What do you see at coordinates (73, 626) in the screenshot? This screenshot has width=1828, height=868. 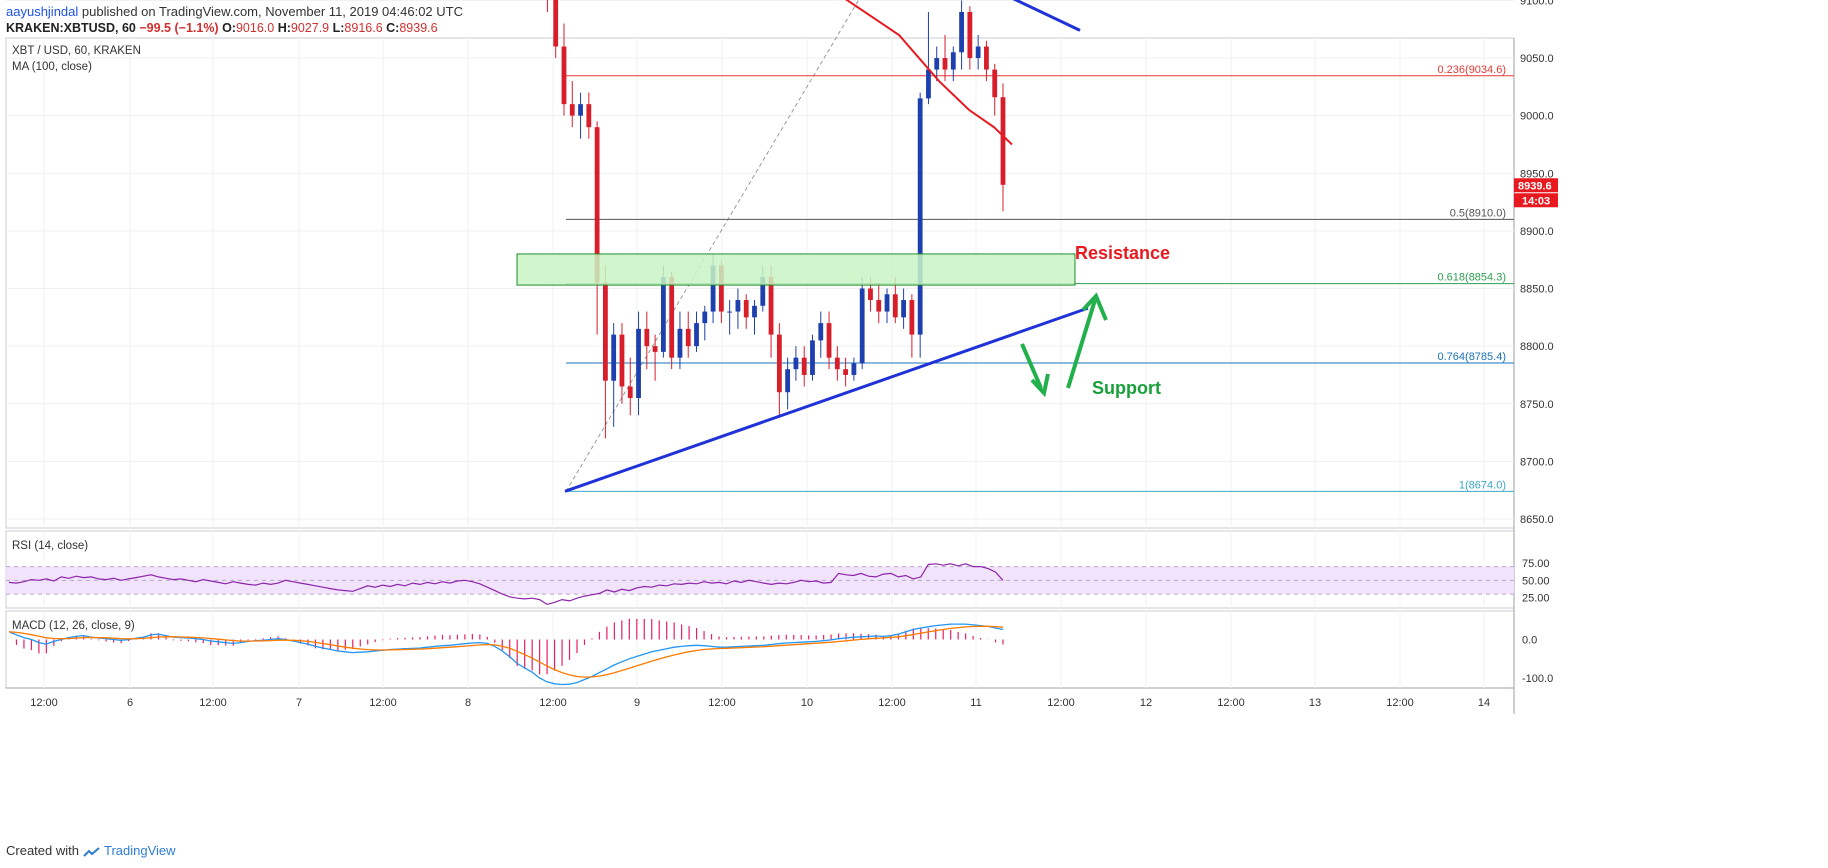 I see `macd-title: MACD (12, 26, close, 9)` at bounding box center [73, 626].